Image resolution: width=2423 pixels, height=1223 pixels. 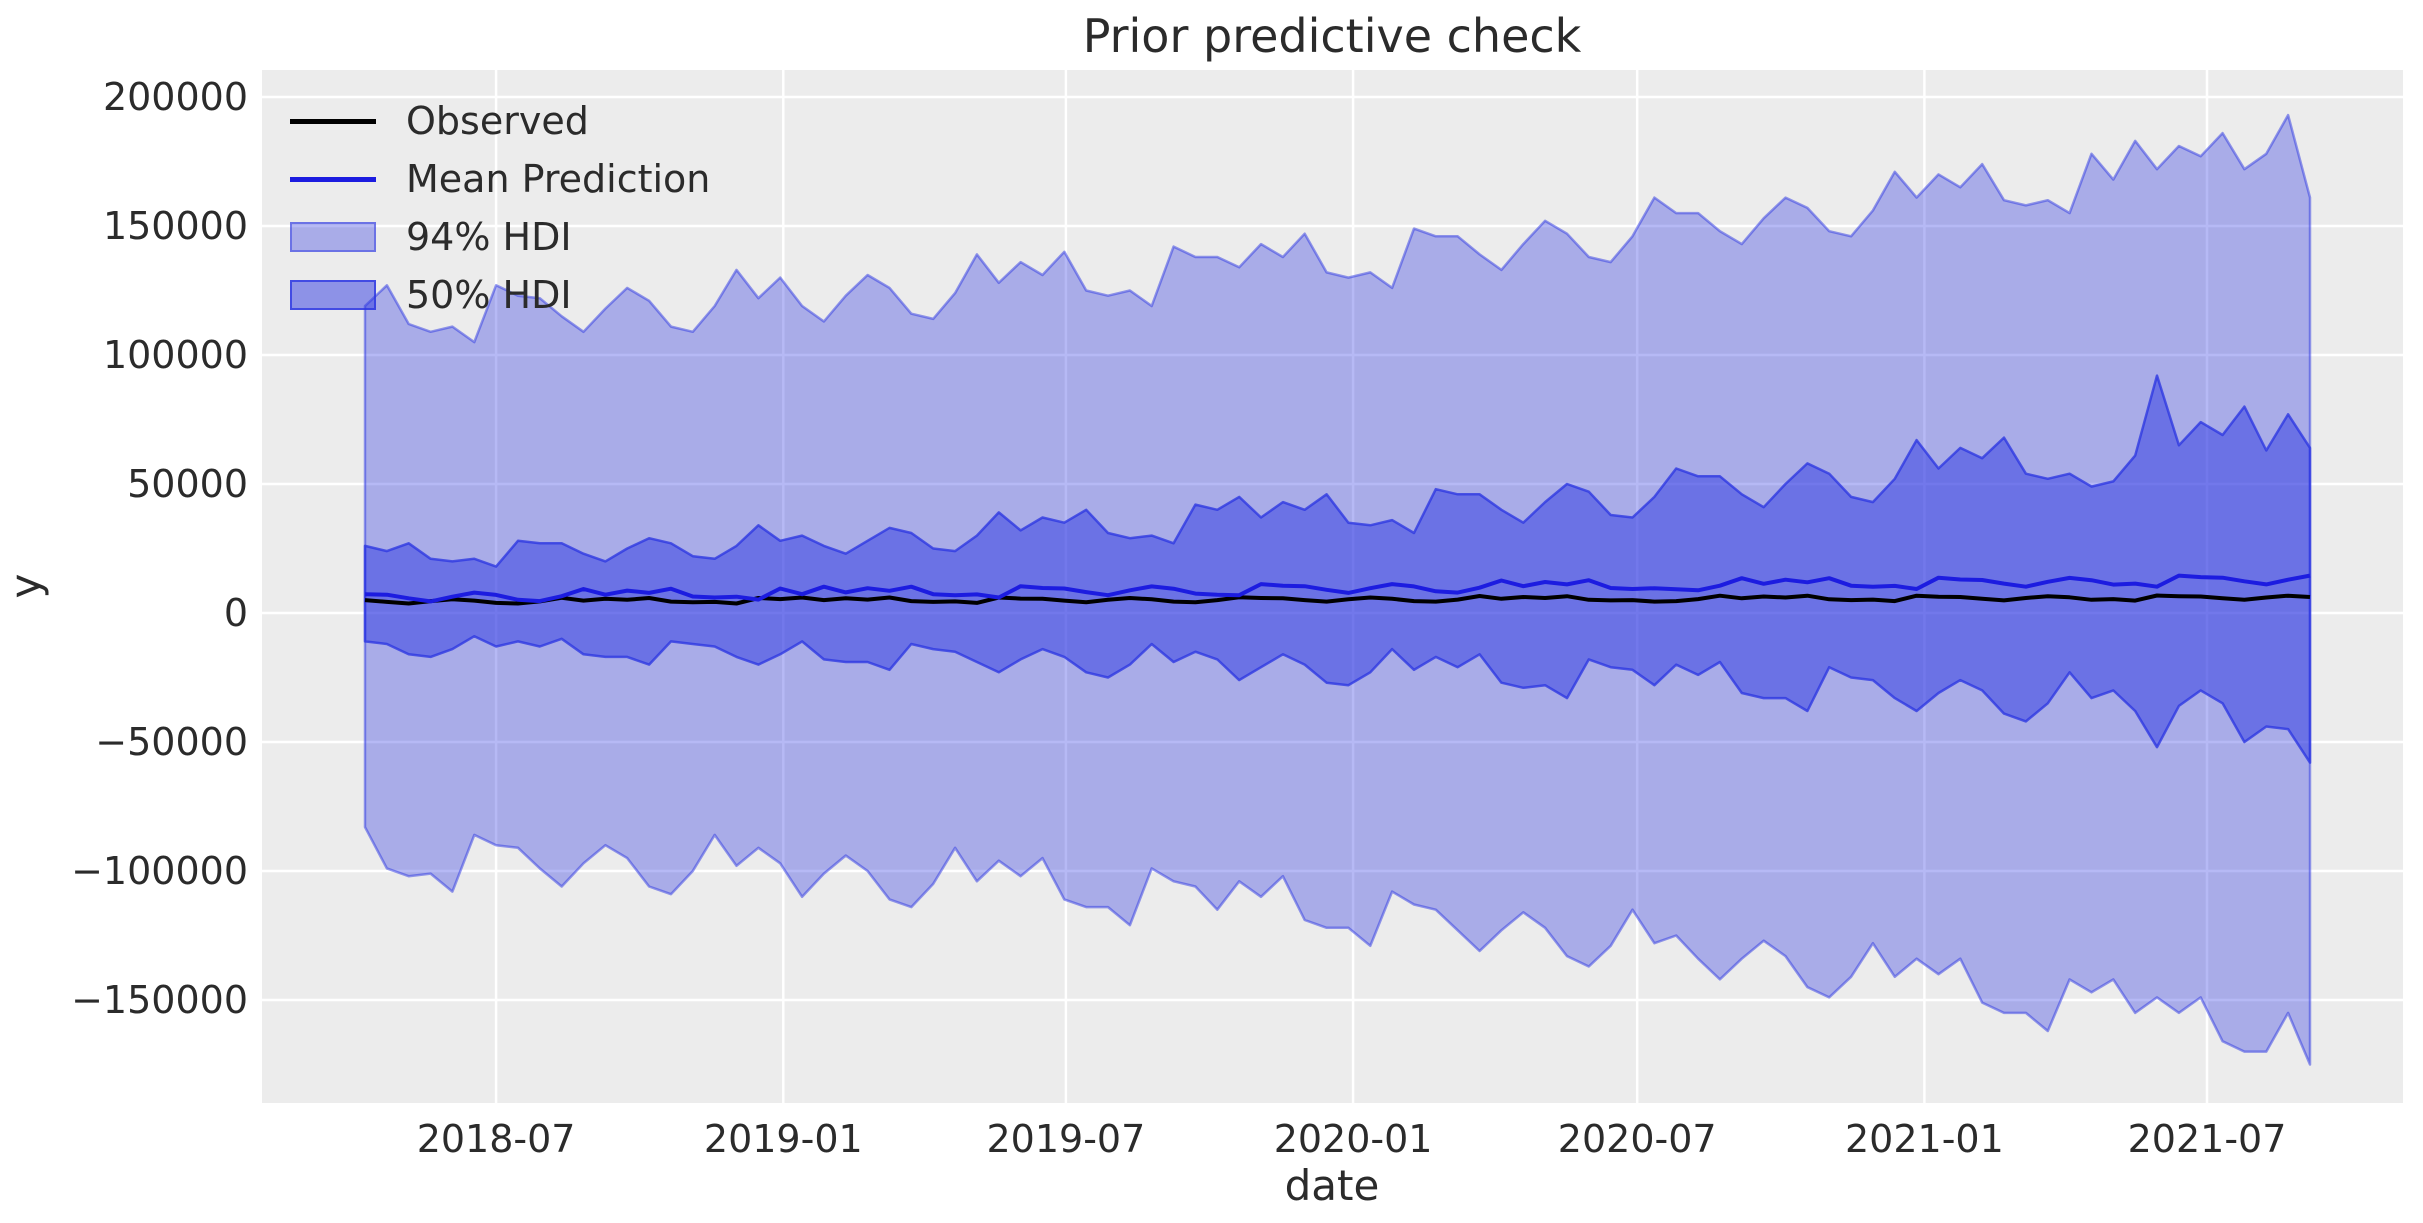 I want to click on legend-item-50-hdi: 50% HDI, so click(x=500, y=295).